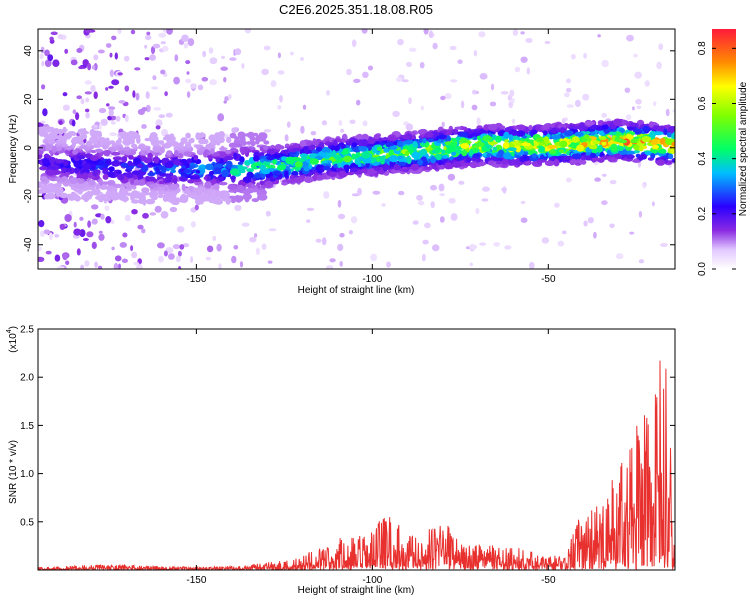 The image size is (750, 600). I want to click on chart-title: C2E6.2025.351.18.08.R05, so click(356, 9).